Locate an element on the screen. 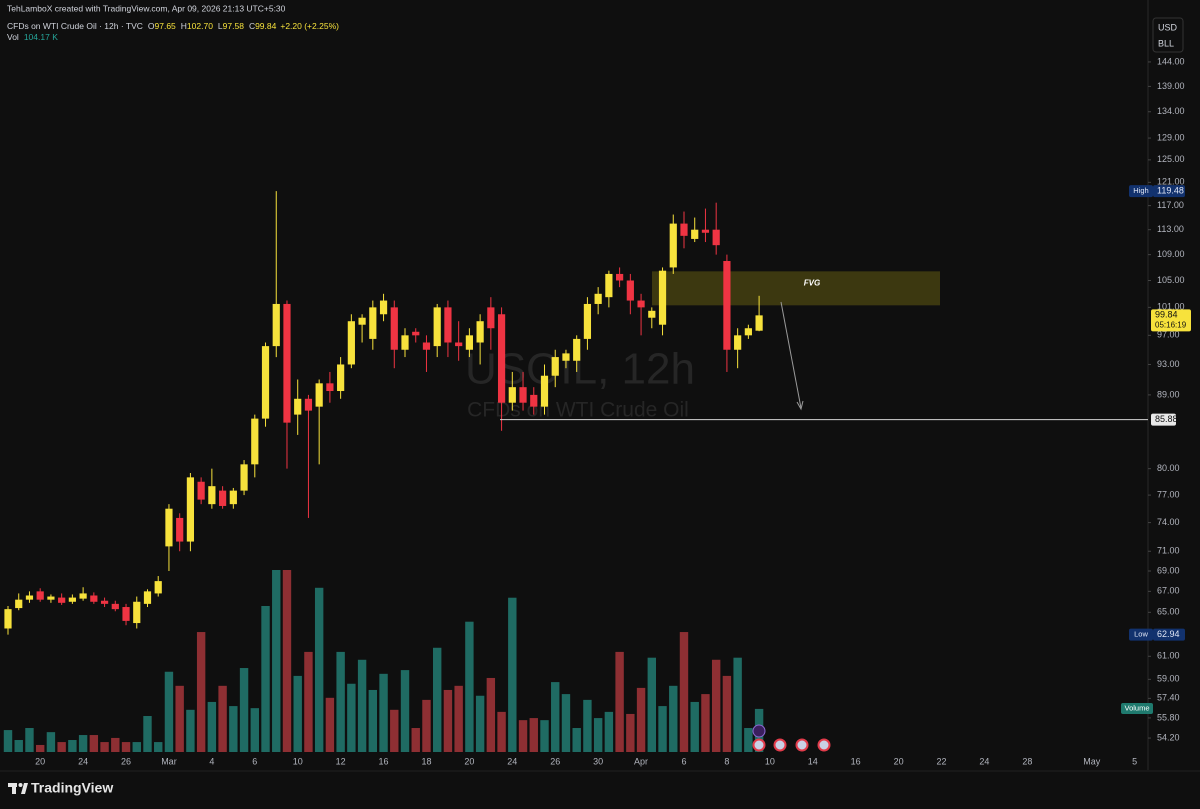 This screenshot has height=809, width=1200. price-tag-bg is located at coordinates (1169, 191).